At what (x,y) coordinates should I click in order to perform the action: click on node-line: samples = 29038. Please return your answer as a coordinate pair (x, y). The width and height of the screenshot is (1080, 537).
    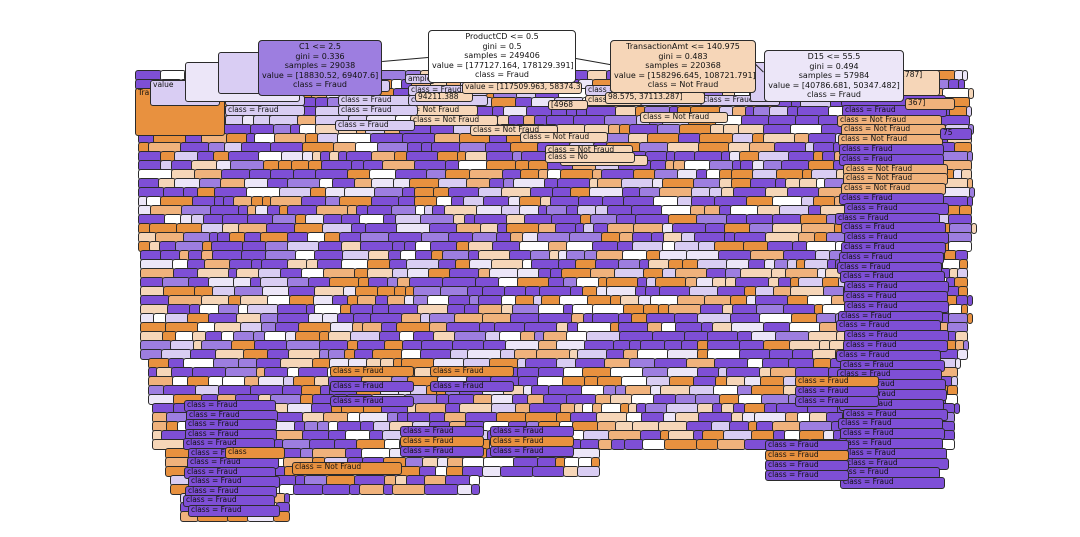
    Looking at the image, I should click on (320, 65).